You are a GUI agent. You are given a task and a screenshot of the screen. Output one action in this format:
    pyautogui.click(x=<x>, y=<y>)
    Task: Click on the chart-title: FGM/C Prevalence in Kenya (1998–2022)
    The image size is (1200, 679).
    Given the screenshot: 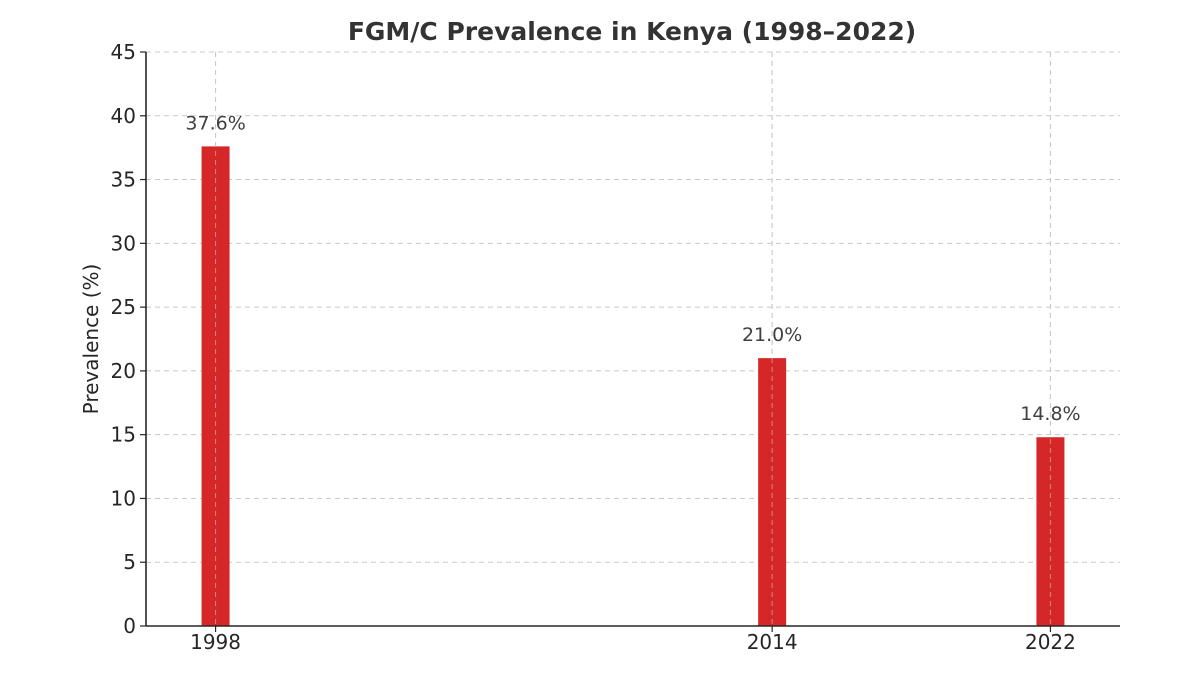 What is the action you would take?
    pyautogui.click(x=632, y=31)
    